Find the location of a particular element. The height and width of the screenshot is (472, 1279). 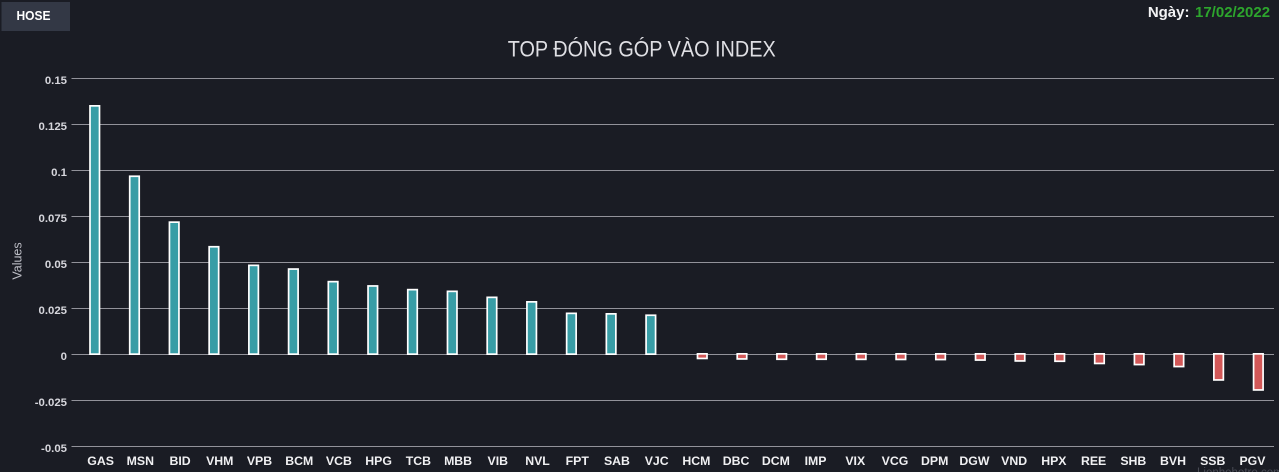

svg-text: Values is located at coordinates (18, 260).